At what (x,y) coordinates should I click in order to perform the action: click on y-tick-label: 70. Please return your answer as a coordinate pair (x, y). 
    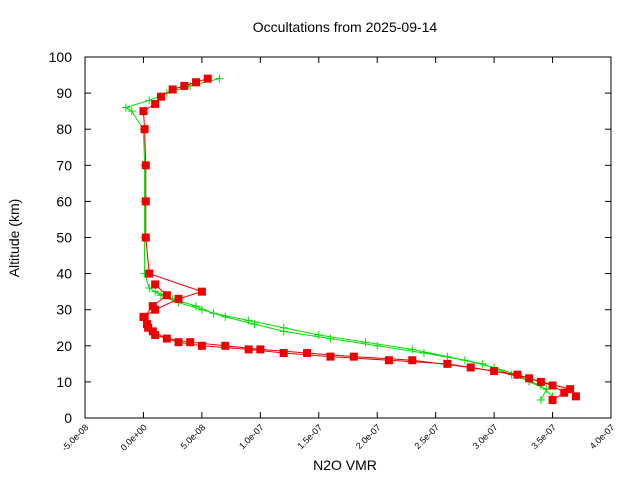
    Looking at the image, I should click on (64, 165).